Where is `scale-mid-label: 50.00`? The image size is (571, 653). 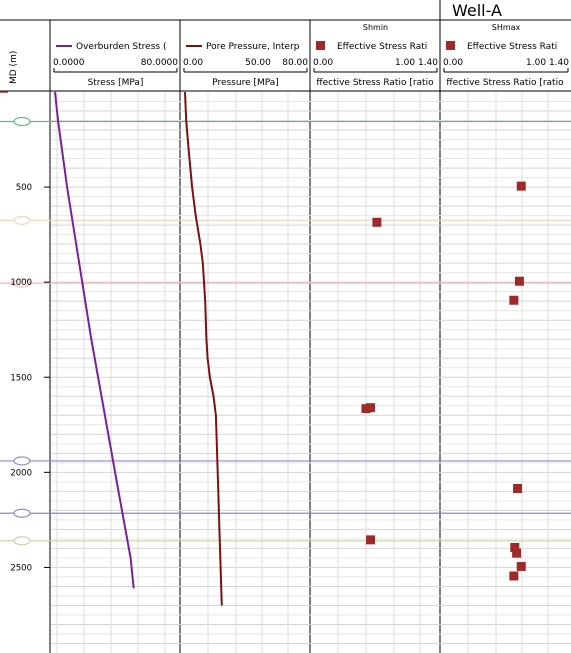
scale-mid-label: 50.00 is located at coordinates (258, 63).